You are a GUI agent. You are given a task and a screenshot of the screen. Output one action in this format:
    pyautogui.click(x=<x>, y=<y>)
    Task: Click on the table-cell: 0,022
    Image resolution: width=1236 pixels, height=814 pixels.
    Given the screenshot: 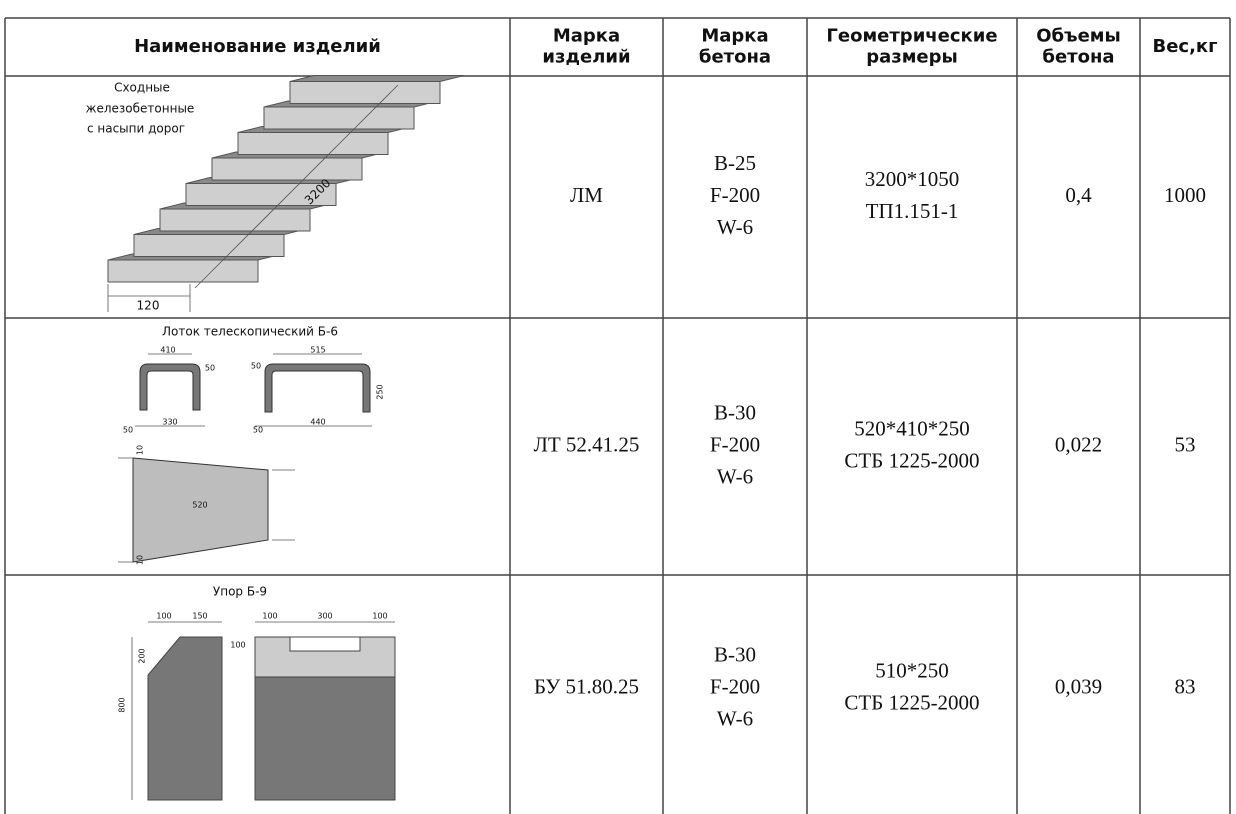 What is the action you would take?
    pyautogui.click(x=1078, y=444)
    